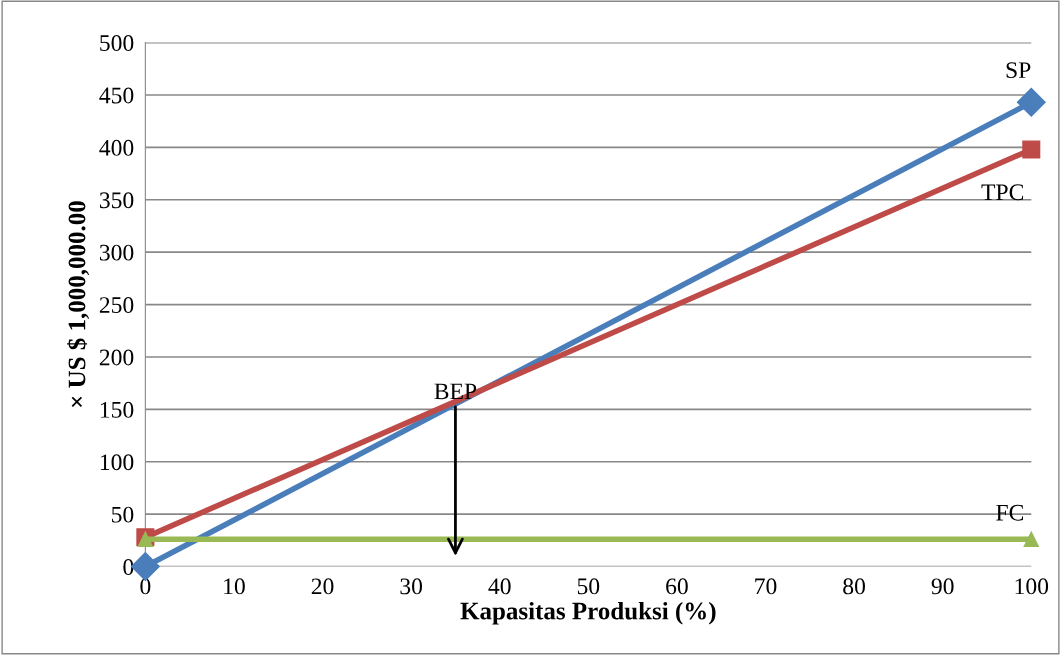 This screenshot has width=1061, height=655. What do you see at coordinates (677, 586) in the screenshot?
I see `x-tick-label: 60` at bounding box center [677, 586].